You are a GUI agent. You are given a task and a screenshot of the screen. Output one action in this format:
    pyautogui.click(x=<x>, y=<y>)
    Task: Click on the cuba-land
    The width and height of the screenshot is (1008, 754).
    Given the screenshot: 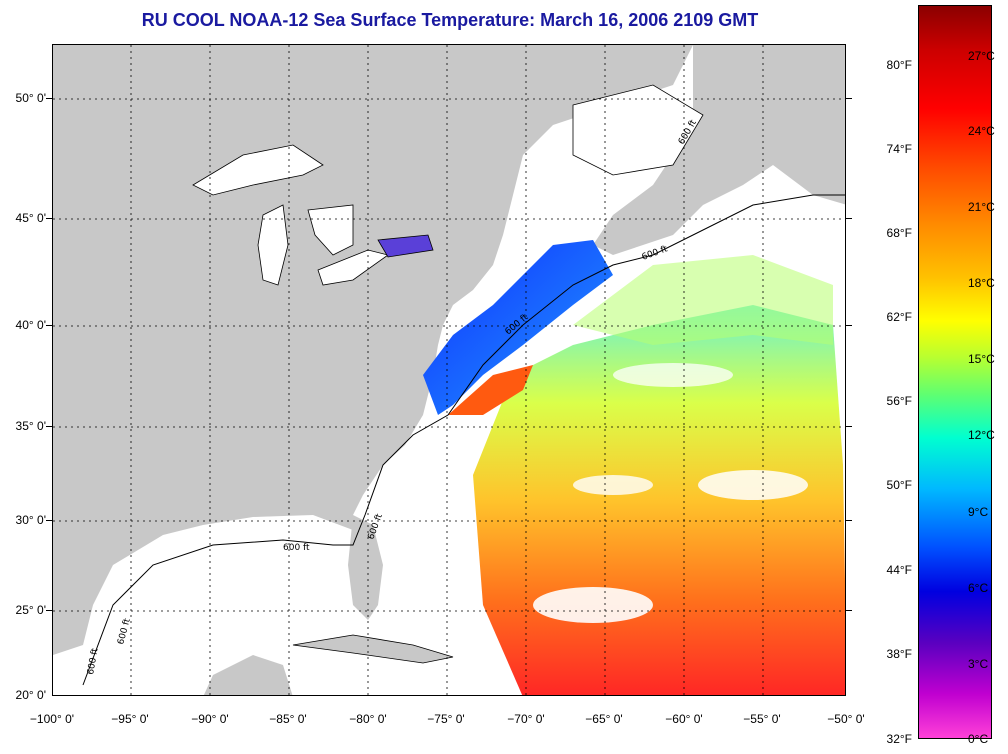 What is the action you would take?
    pyautogui.click(x=373, y=649)
    